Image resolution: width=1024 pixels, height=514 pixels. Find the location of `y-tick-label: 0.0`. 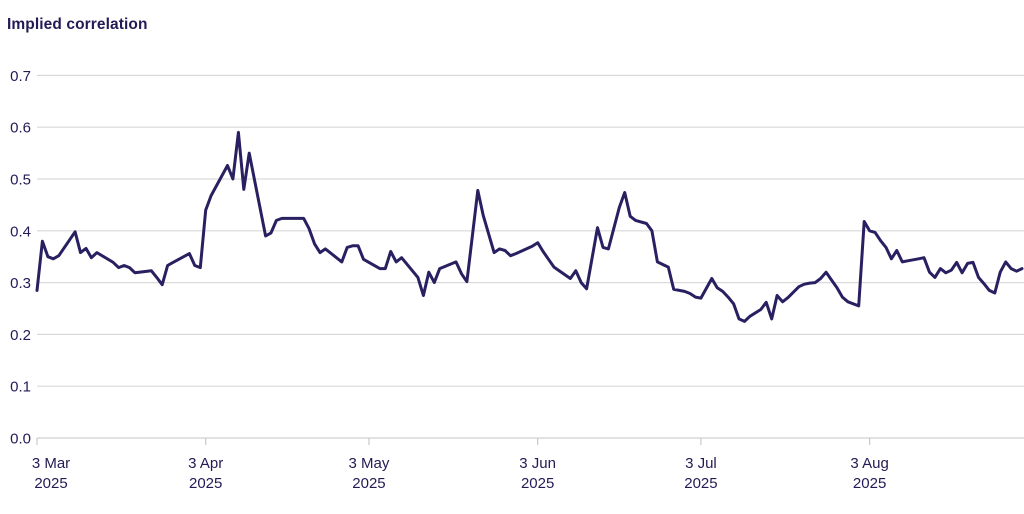

y-tick-label: 0.0 is located at coordinates (20, 439).